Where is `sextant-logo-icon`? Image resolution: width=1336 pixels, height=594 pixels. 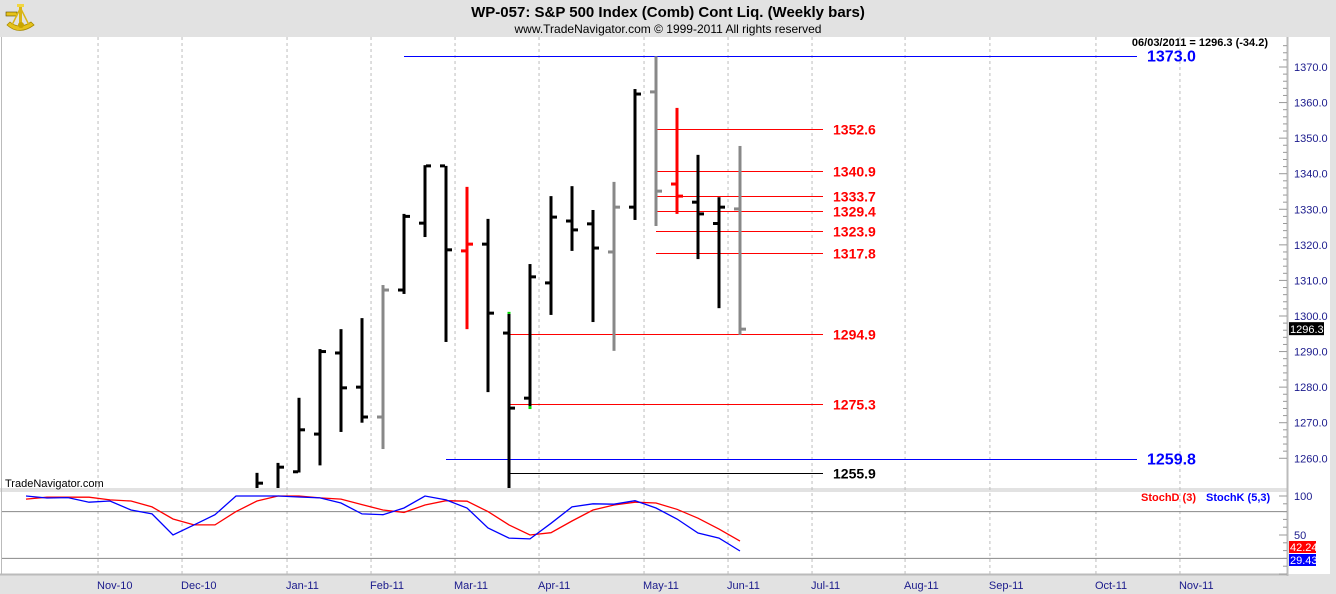 sextant-logo-icon is located at coordinates (20, 17).